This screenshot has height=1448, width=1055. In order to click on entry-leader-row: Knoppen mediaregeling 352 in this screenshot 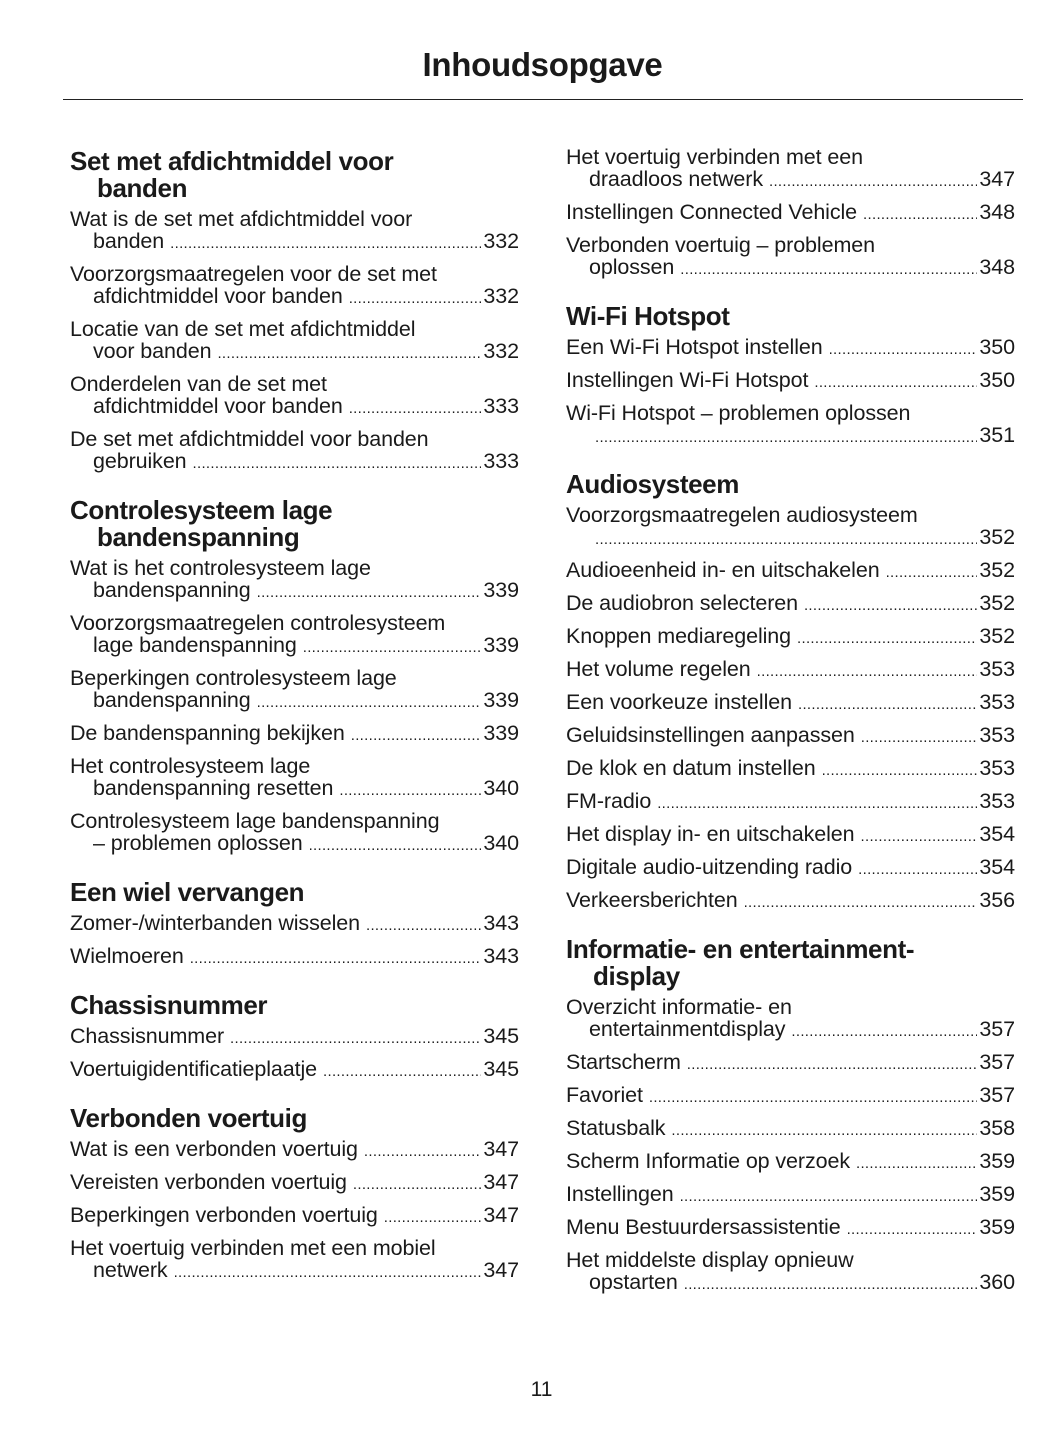, I will do `click(790, 637)`.